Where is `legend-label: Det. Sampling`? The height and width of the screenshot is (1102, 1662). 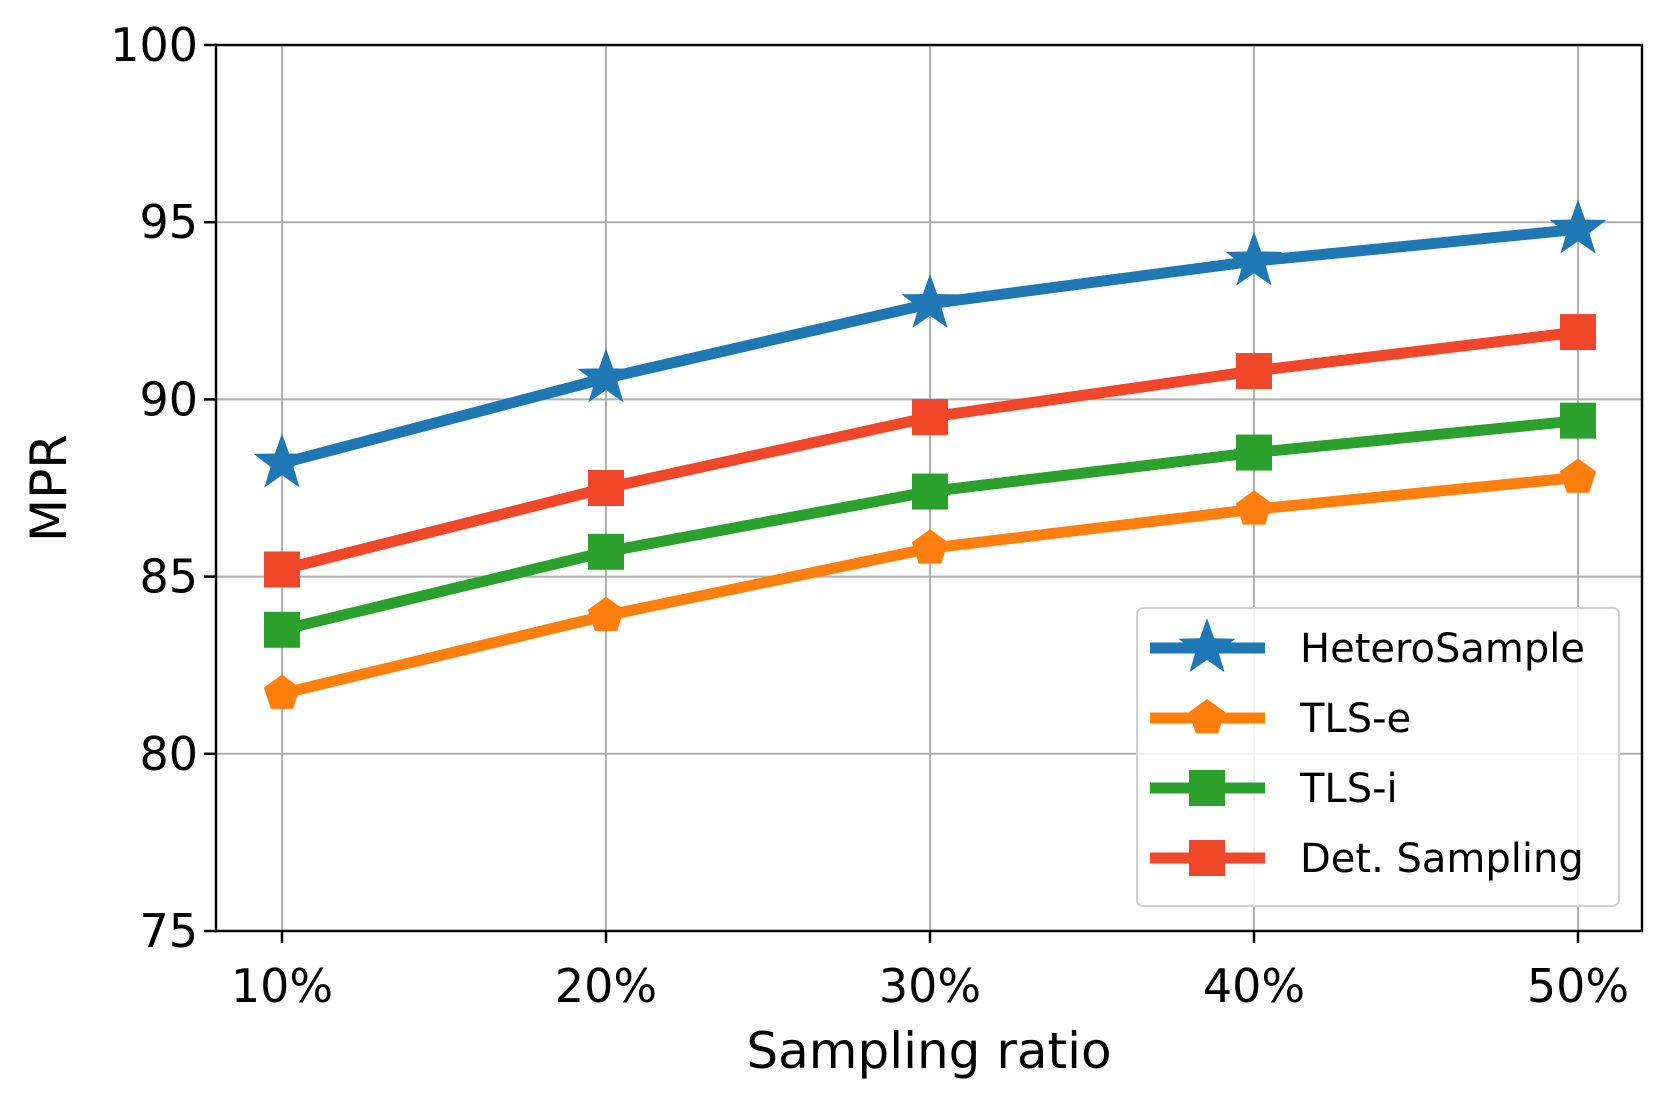 legend-label: Det. Sampling is located at coordinates (1442, 859).